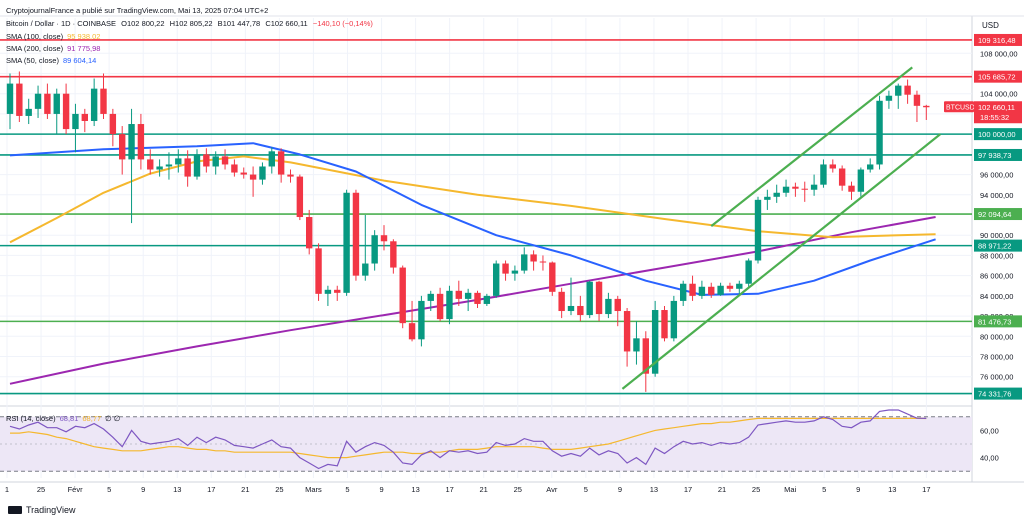 This screenshot has width=1024, height=520. What do you see at coordinates (996, 357) in the screenshot?
I see `price-tick-label: 78 000,00` at bounding box center [996, 357].